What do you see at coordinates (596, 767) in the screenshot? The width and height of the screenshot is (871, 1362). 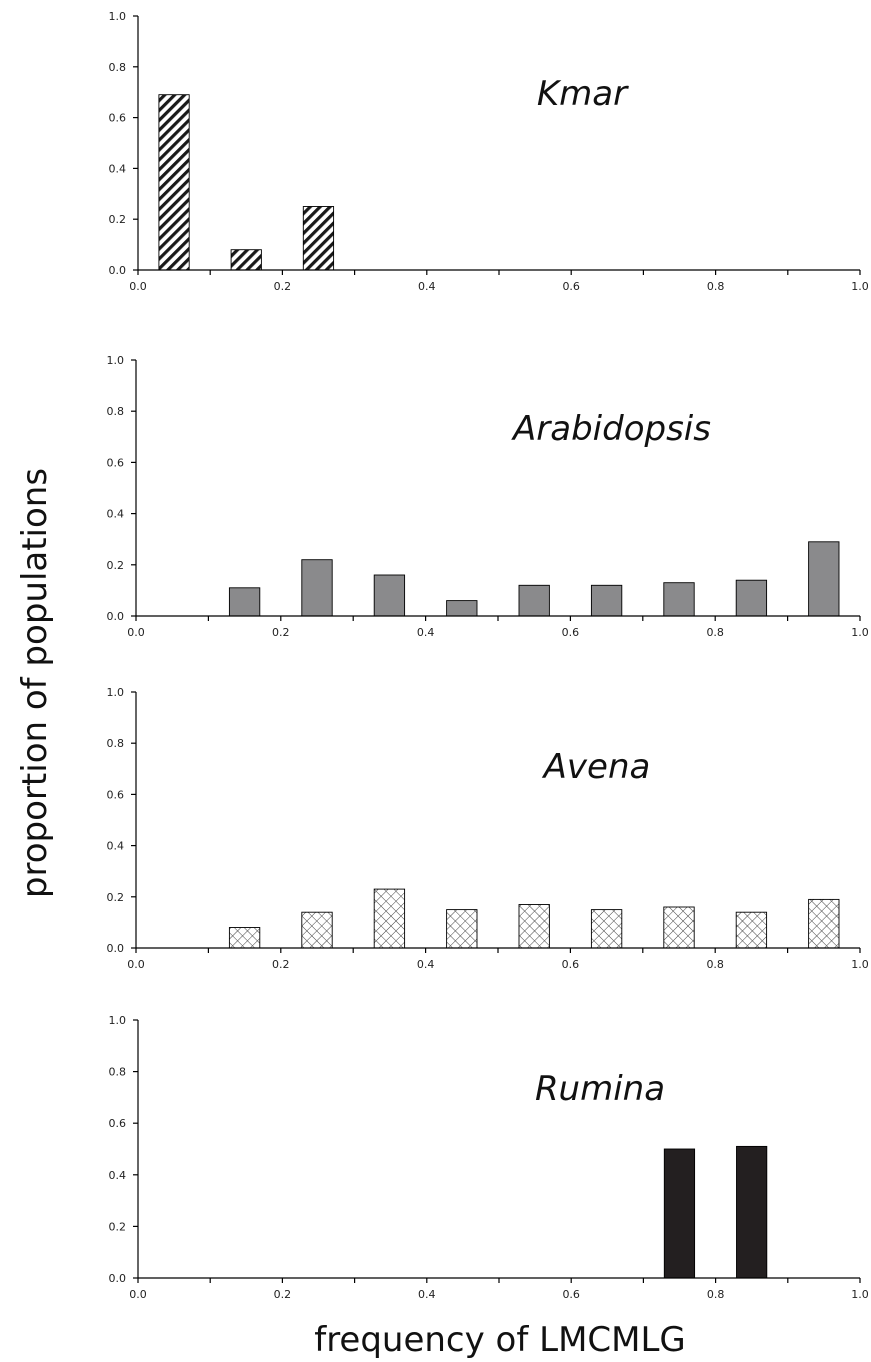 I see `panel-title: Avena` at bounding box center [596, 767].